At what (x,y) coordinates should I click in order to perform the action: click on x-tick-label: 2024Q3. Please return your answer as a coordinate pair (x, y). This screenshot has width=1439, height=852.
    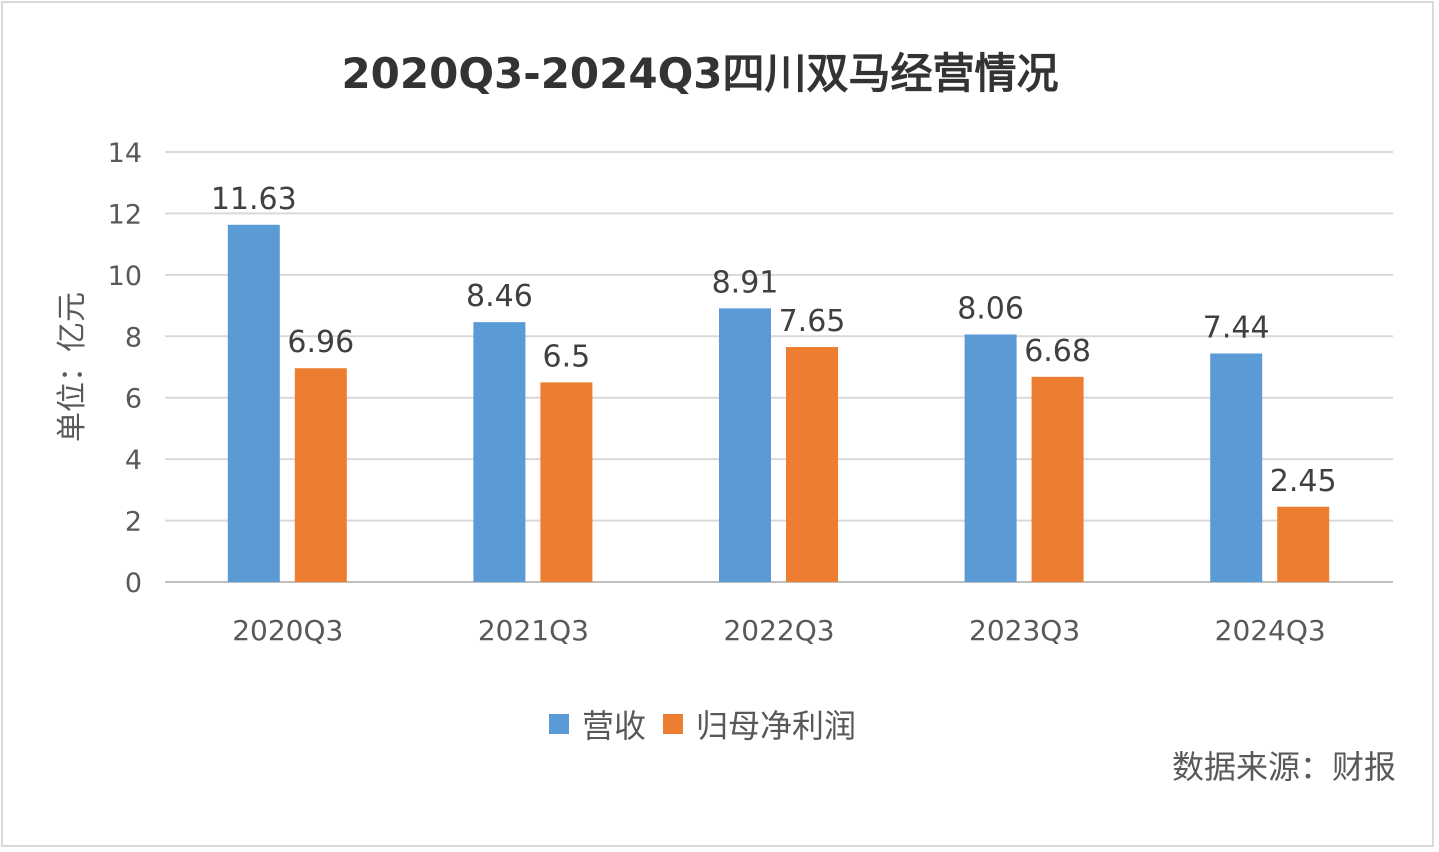
    Looking at the image, I should click on (1270, 630).